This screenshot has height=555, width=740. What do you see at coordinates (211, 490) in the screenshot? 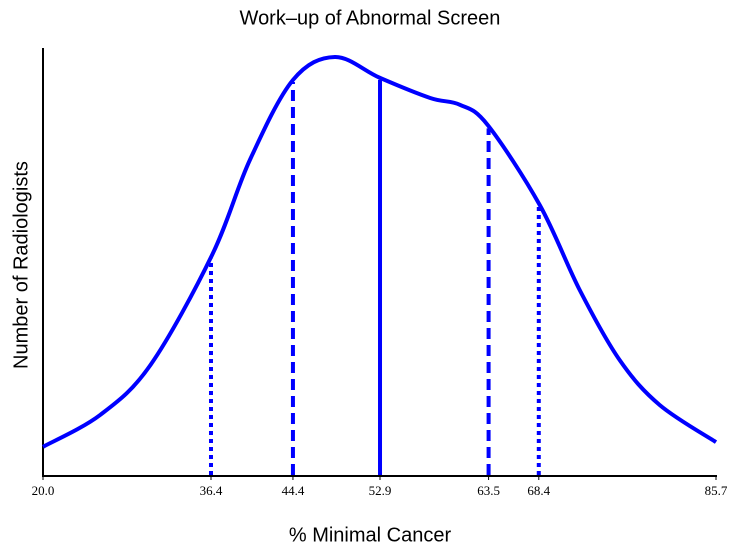
I see `x-tick-label: 36.4` at bounding box center [211, 490].